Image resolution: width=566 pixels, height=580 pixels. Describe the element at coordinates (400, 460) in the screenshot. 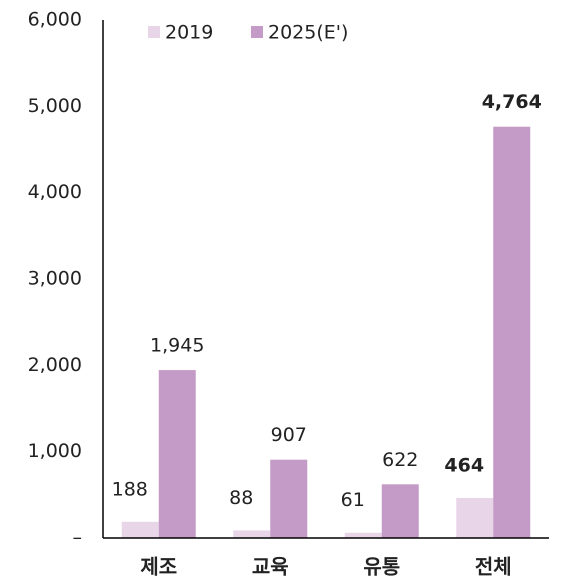

I see `data-label: 622` at that location.